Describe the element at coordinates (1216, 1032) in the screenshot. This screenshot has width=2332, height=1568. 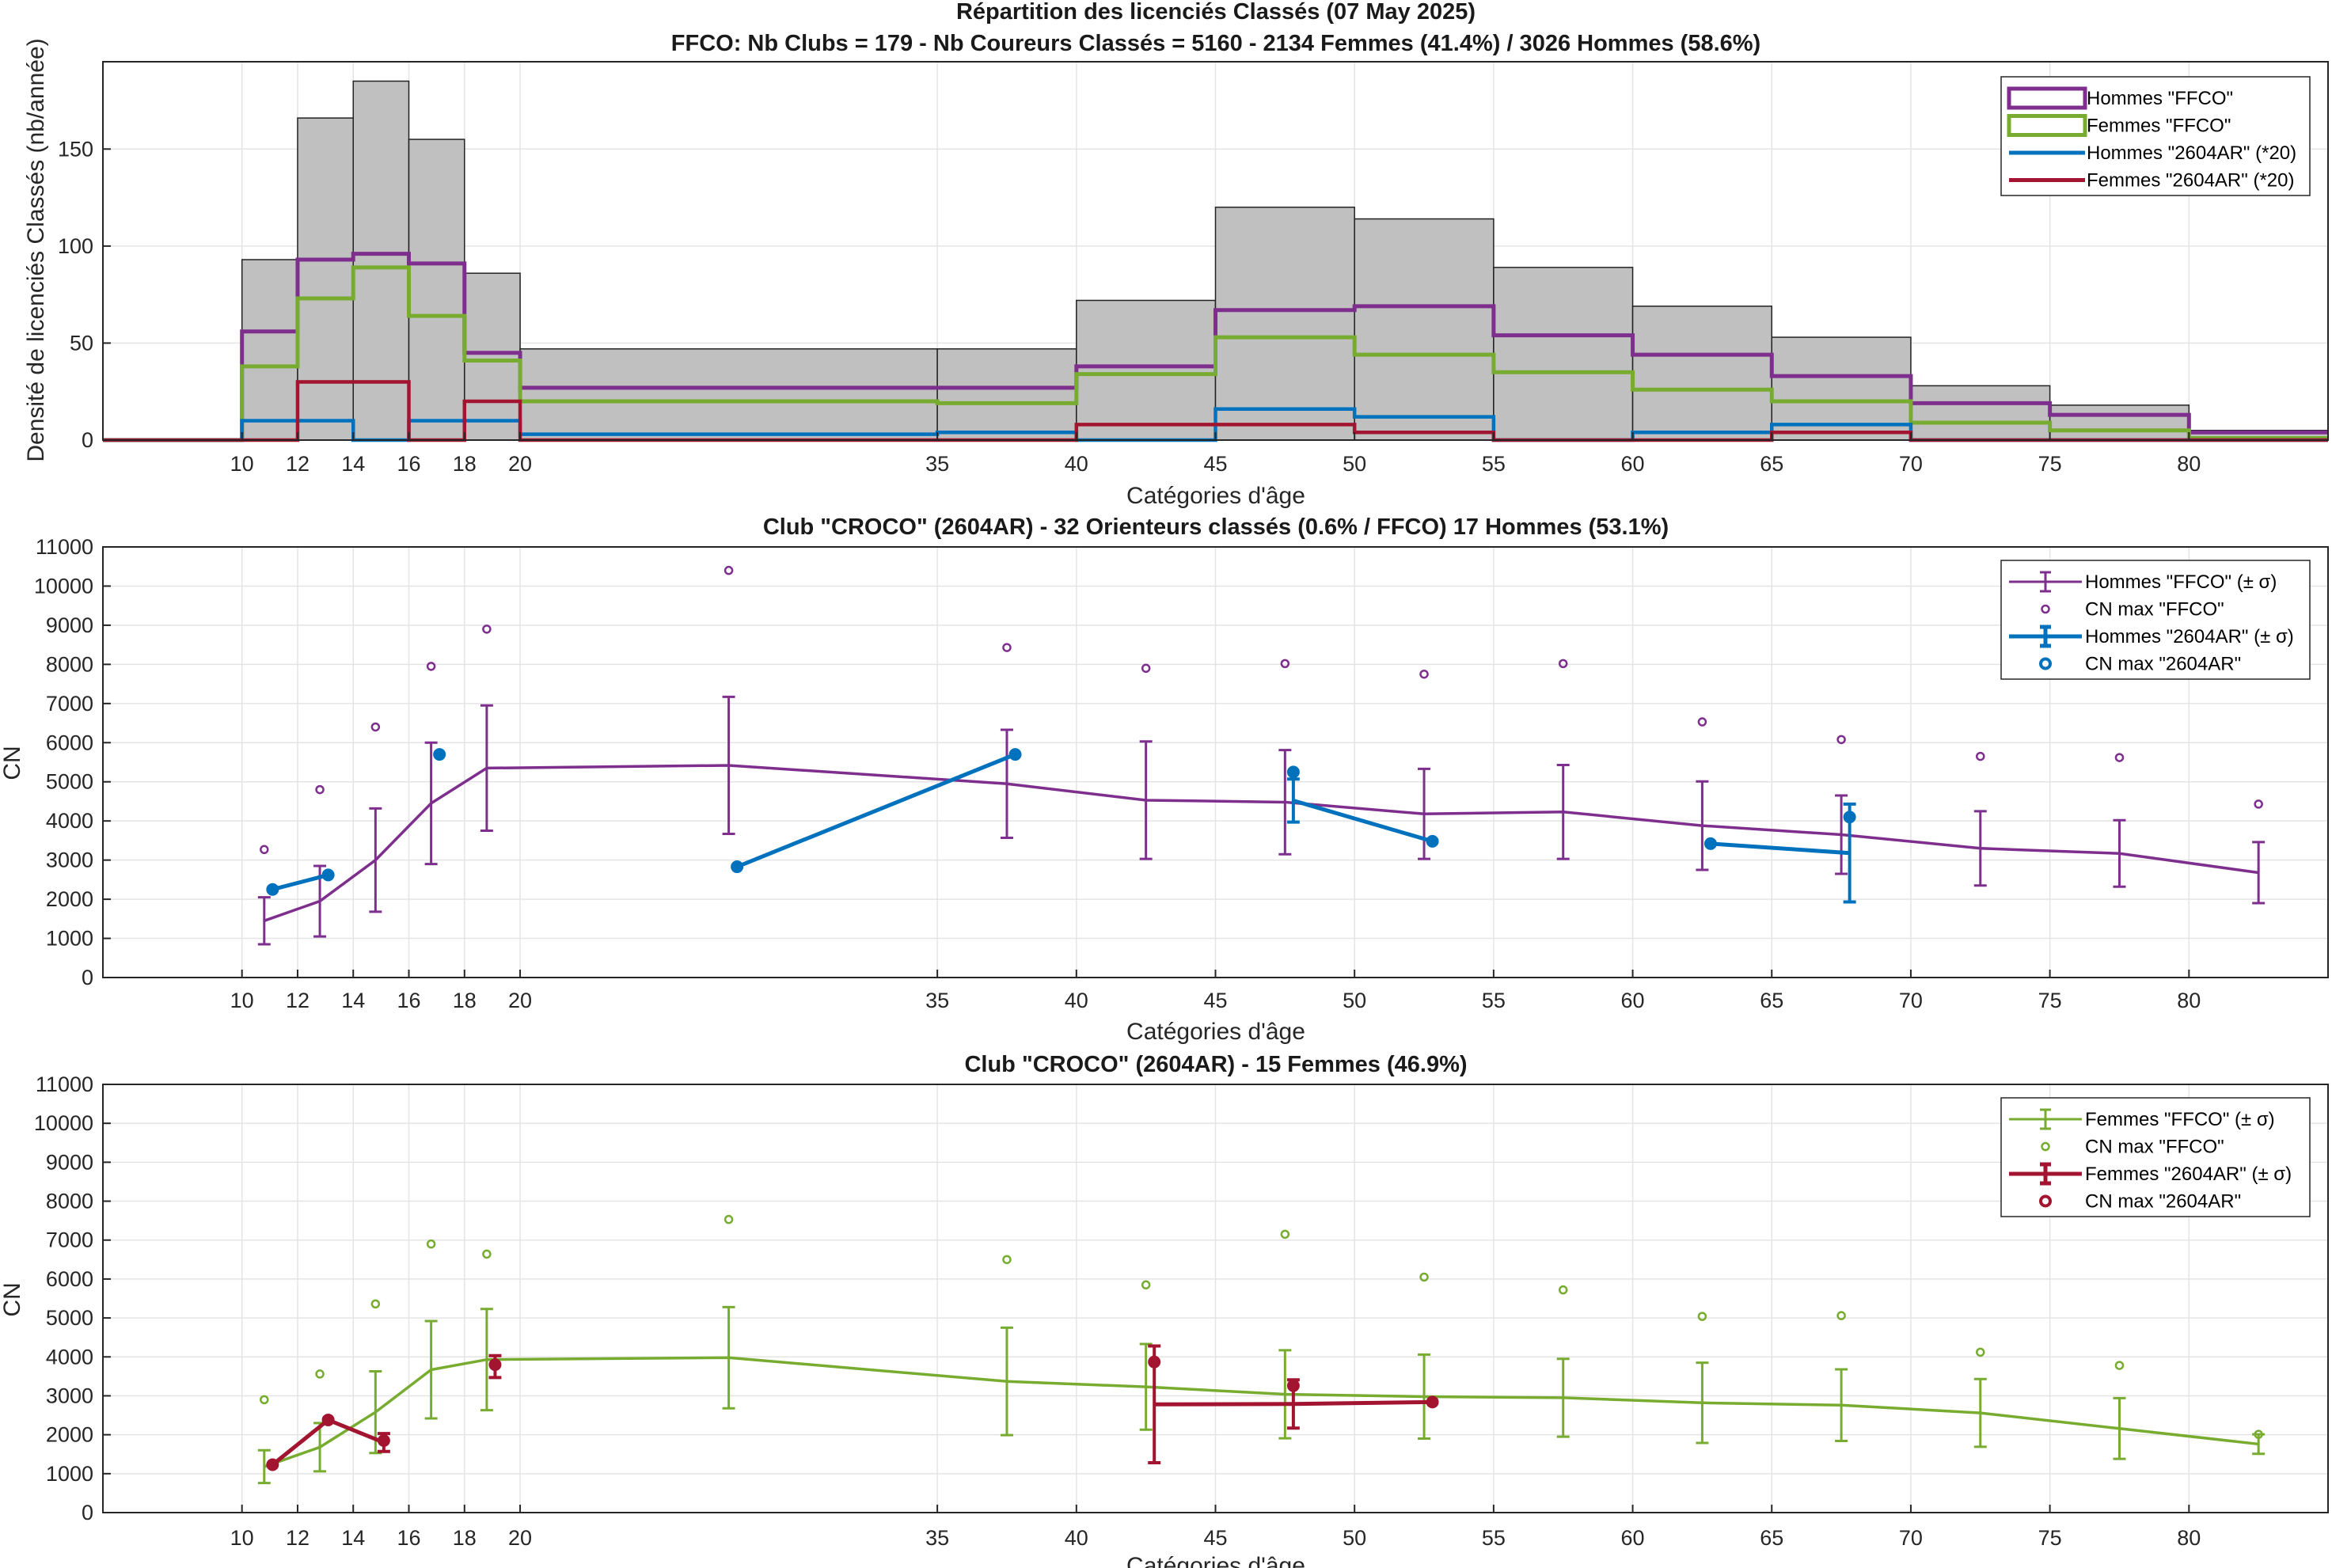
I see `hommes-x-axis-label: Catégories d'âge` at that location.